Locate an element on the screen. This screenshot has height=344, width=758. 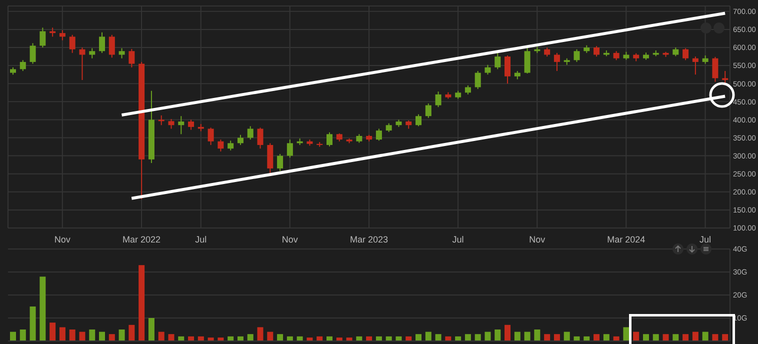
x-tick-label: Mar 2022 is located at coordinates (141, 239).